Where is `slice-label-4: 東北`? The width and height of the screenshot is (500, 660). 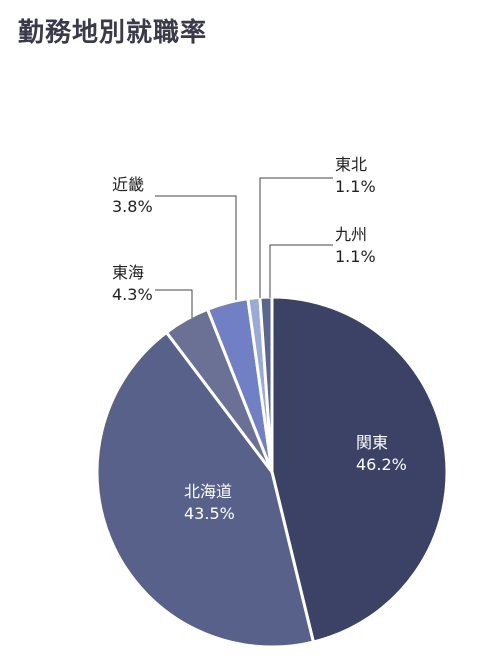
slice-label-4: 東北 is located at coordinates (351, 164).